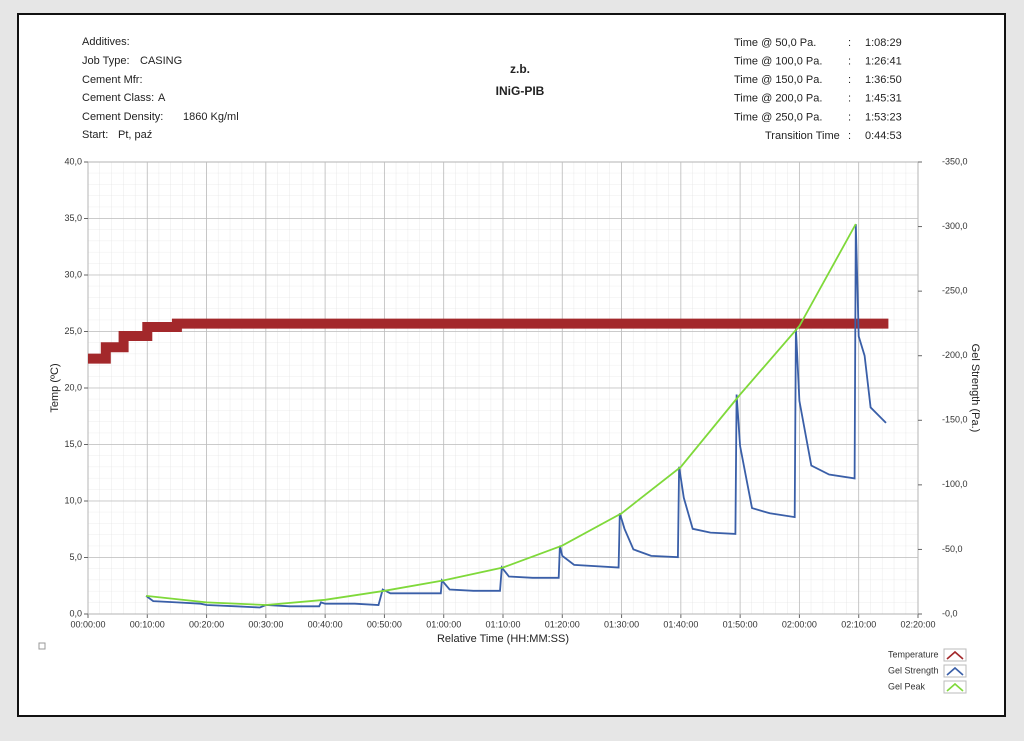  Describe the element at coordinates (778, 80) in the screenshot. I see `time-label: Time @ 150,0 Pa.` at that location.